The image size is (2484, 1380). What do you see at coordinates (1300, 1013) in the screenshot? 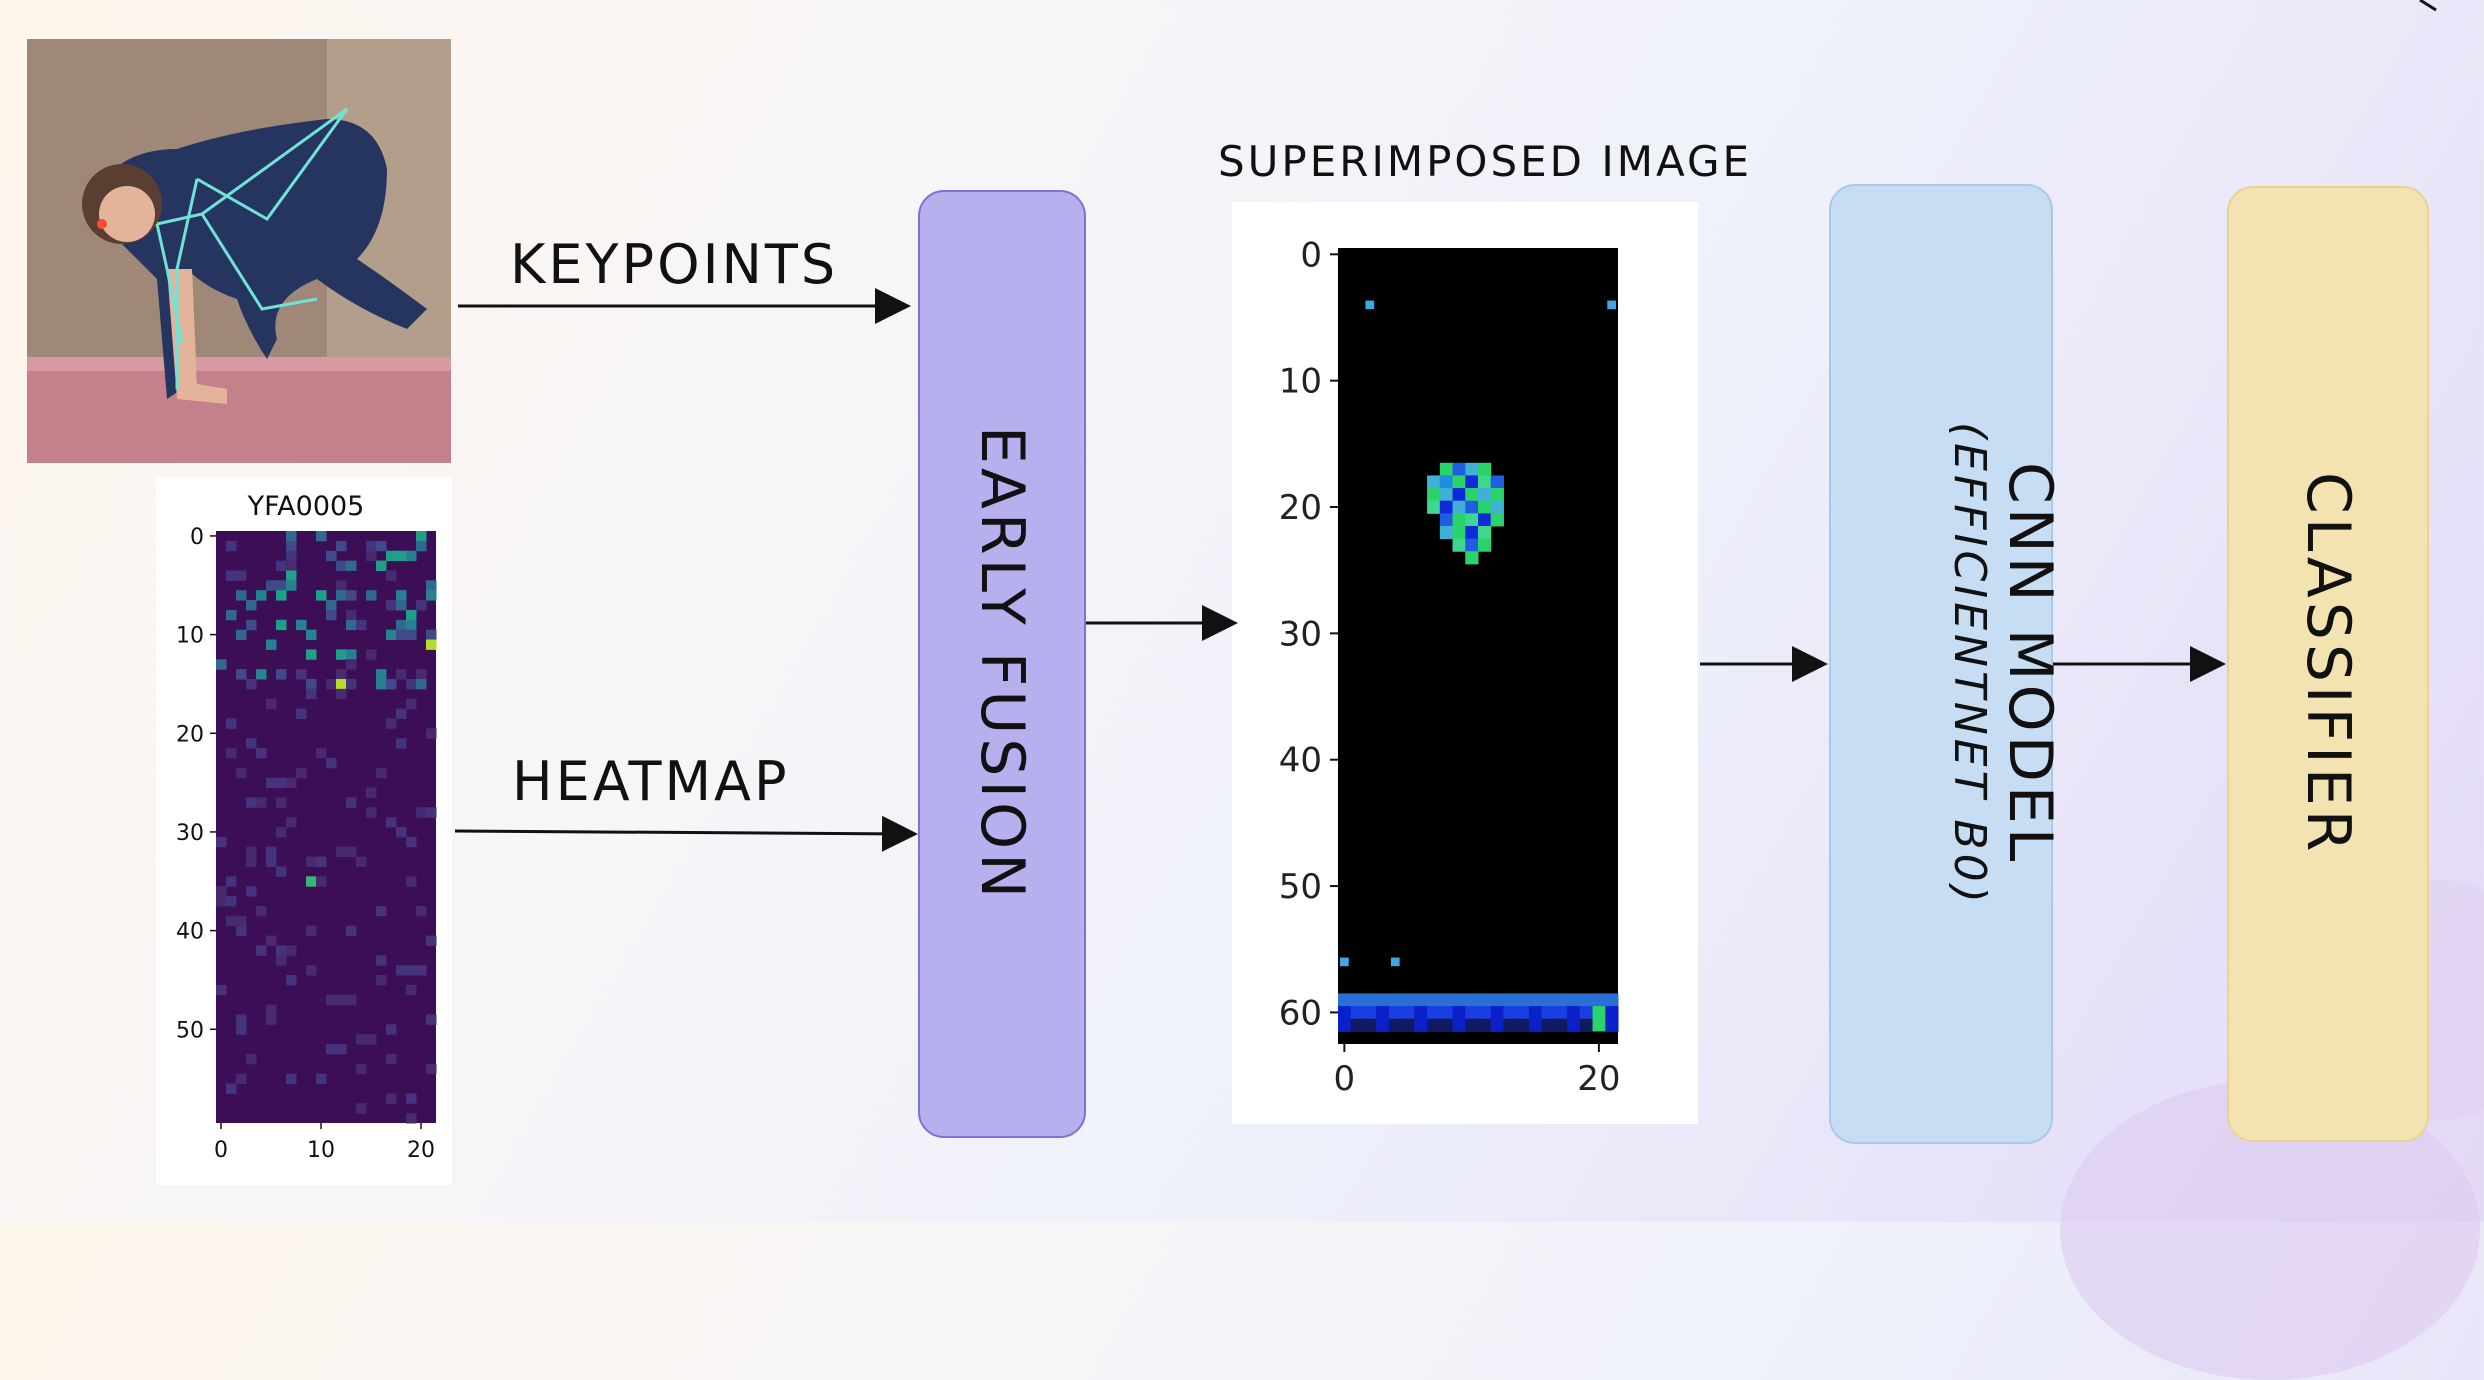
I see `superimposed-ytick-label: 60` at bounding box center [1300, 1013].